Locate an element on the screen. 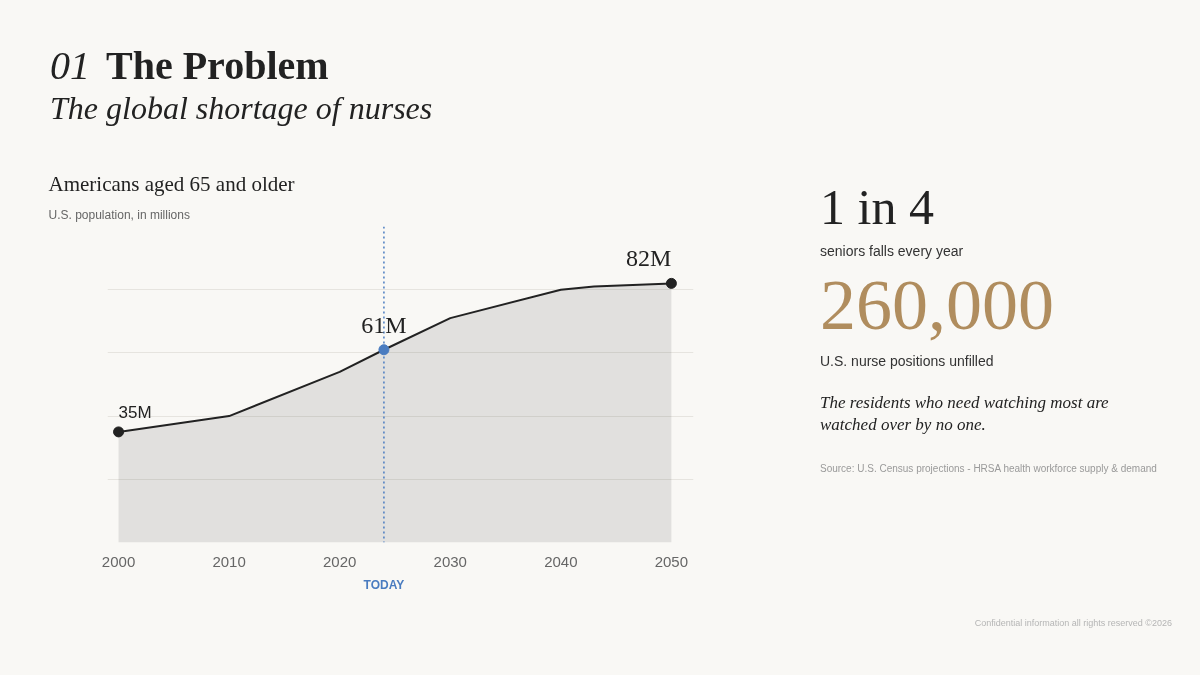 This screenshot has width=1200, height=675. text: 260,000 is located at coordinates (937, 305).